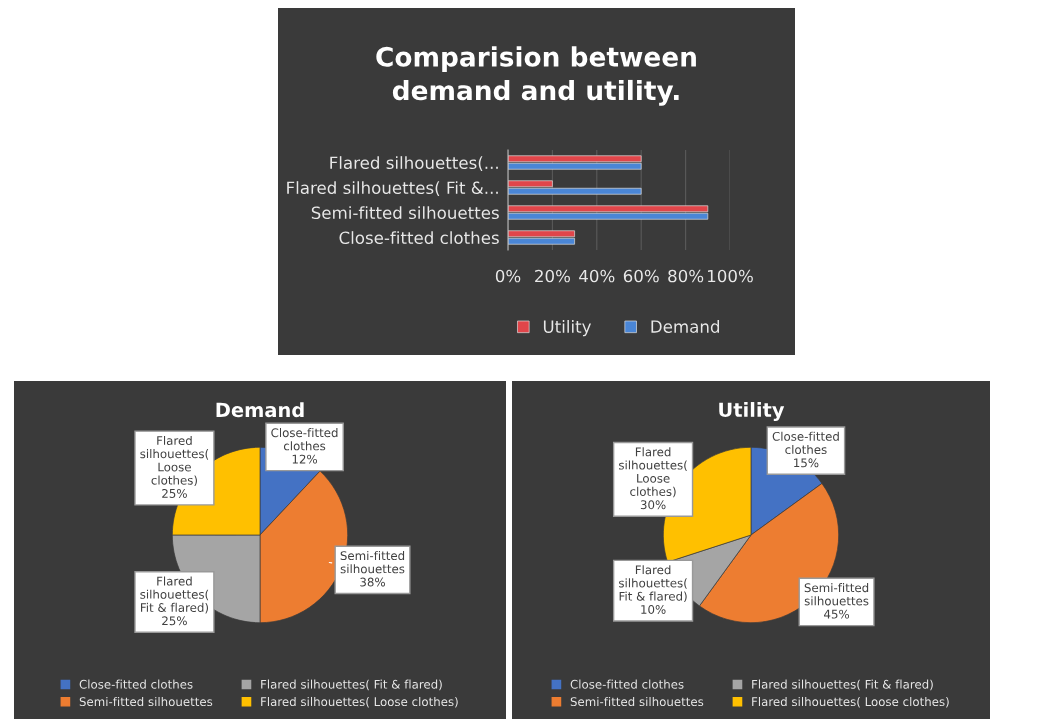  What do you see at coordinates (641, 276) in the screenshot?
I see `x-tick-label: 60%` at bounding box center [641, 276].